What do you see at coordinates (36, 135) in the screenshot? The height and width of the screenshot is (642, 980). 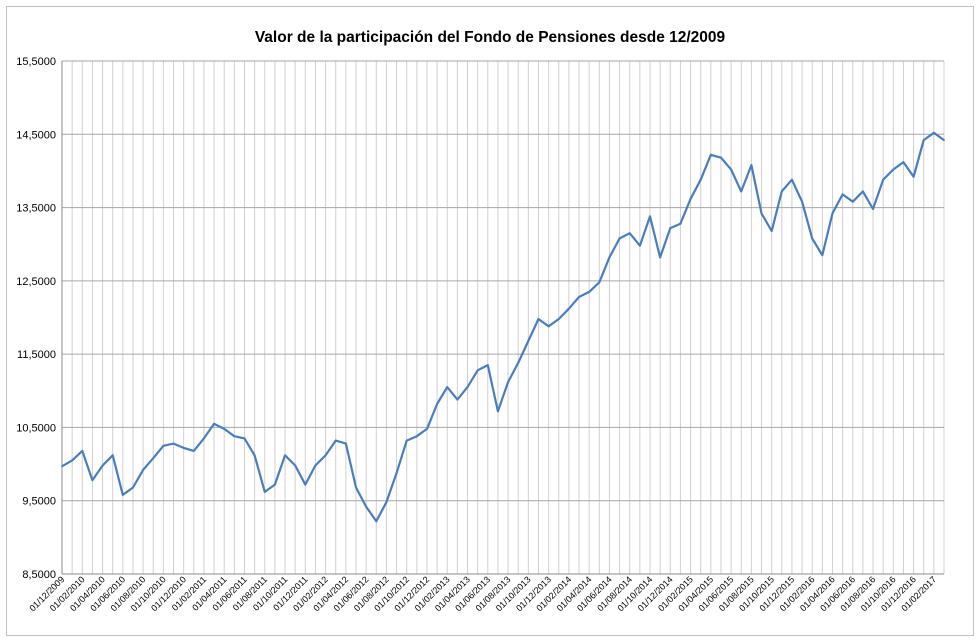 I see `y-tick-label: 14,5000` at bounding box center [36, 135].